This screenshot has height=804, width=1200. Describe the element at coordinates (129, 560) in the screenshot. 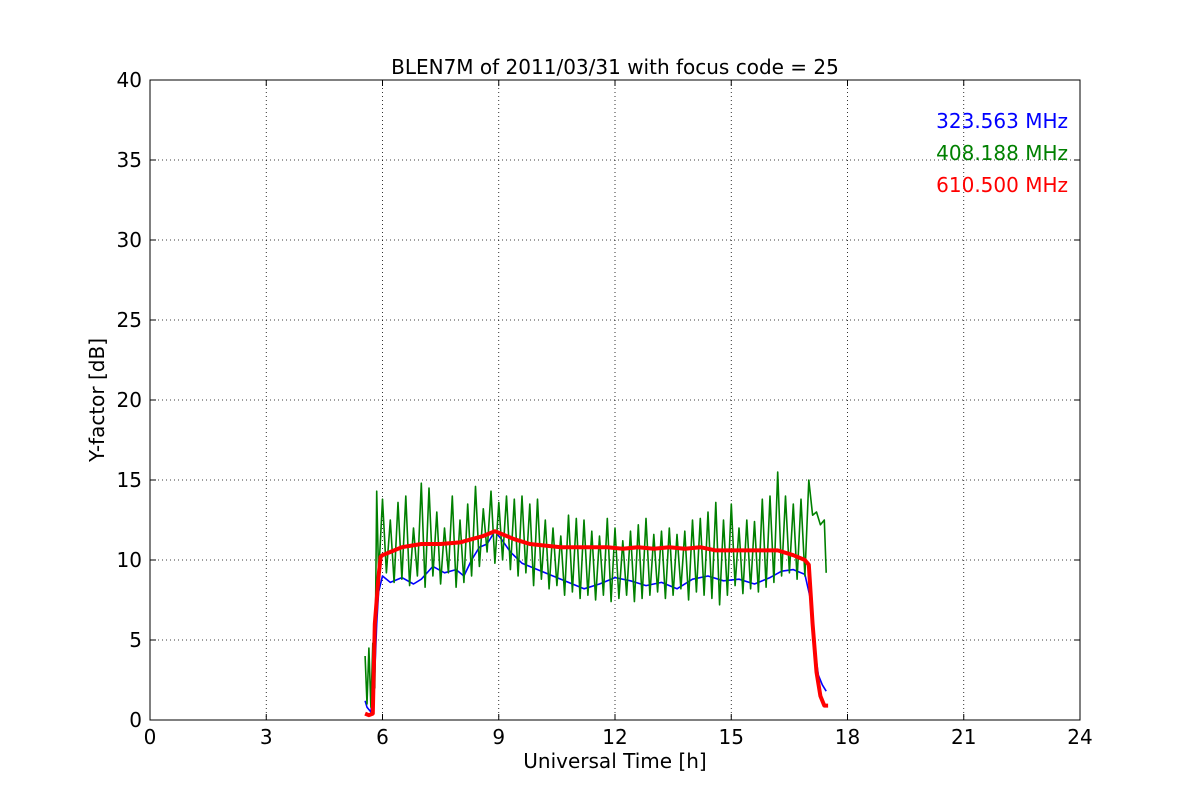

I see `y-tick-label: 10` at that location.